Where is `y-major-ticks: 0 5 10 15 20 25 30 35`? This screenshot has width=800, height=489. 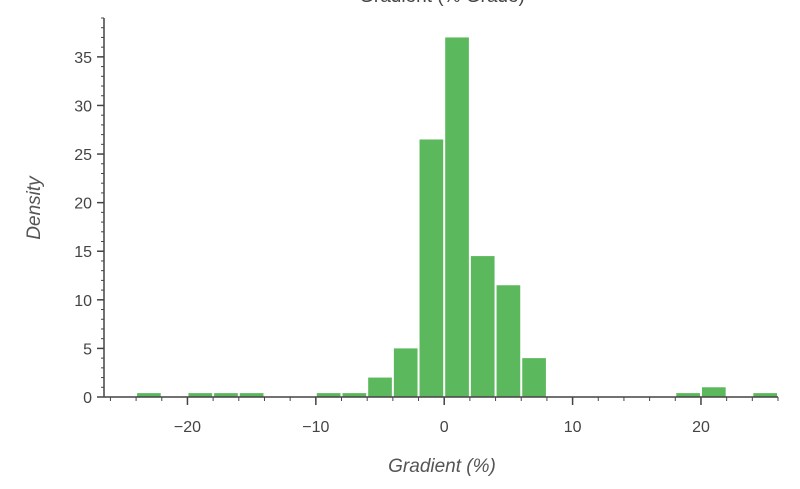 y-major-ticks: 0 5 10 15 20 25 30 35 is located at coordinates (89, 228).